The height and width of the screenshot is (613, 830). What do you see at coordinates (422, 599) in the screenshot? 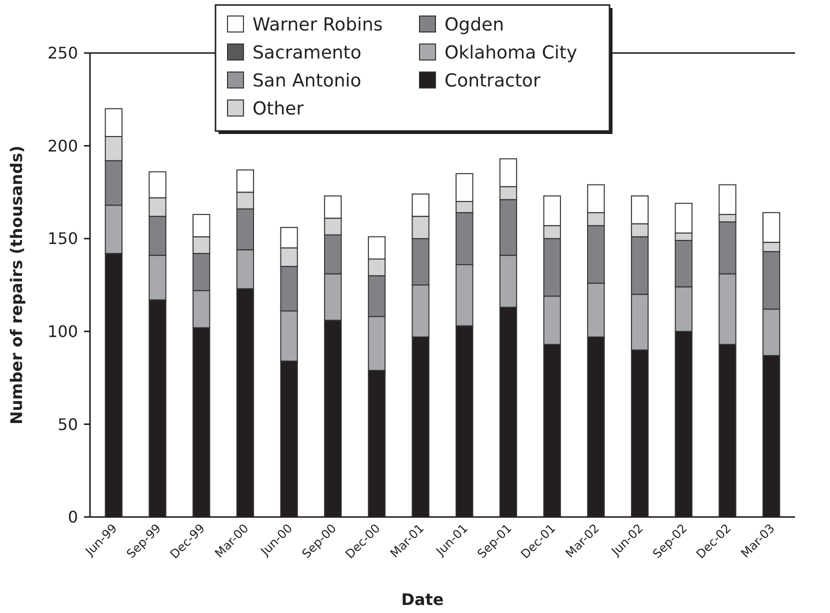
I see `x-axis-title: Date` at bounding box center [422, 599].